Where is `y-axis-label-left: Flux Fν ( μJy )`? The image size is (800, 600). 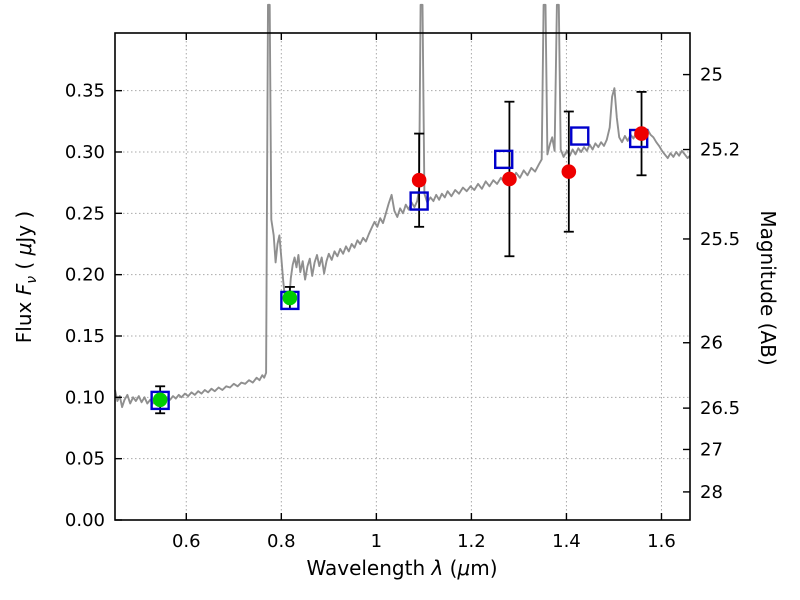 y-axis-label-left: Flux Fν ( μJy ) is located at coordinates (26, 277).